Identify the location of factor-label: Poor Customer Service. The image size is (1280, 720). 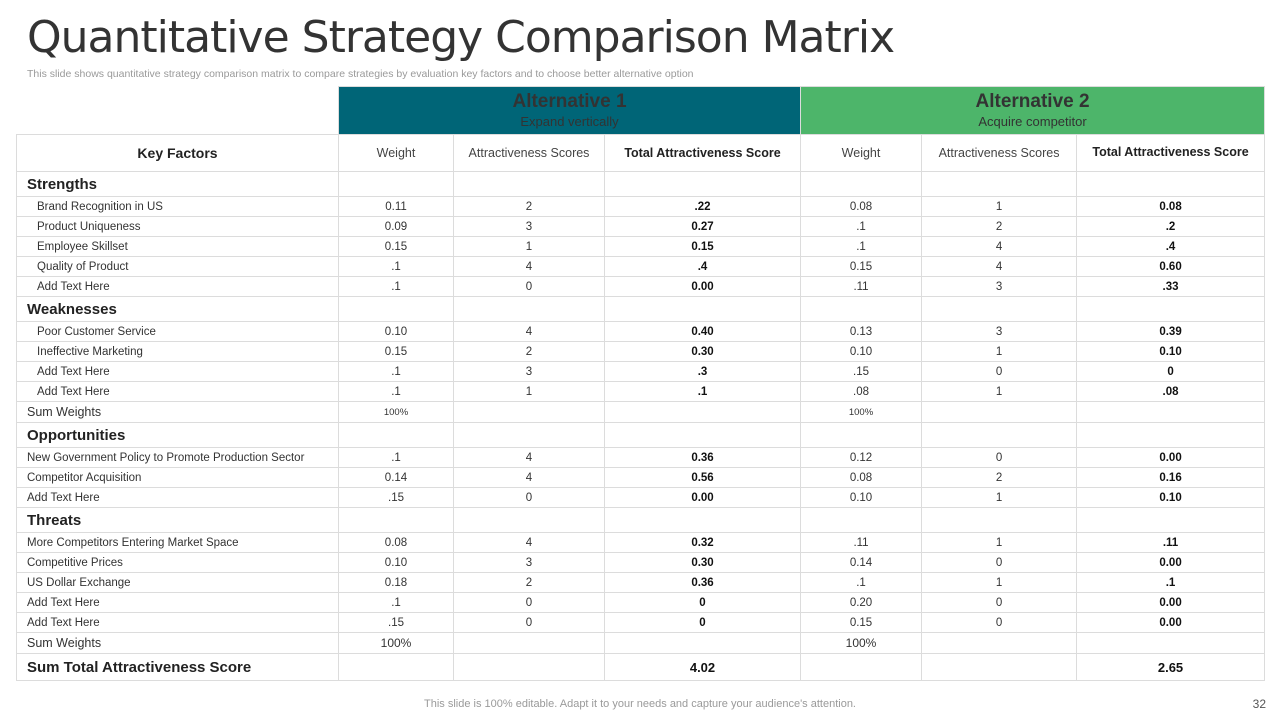
(177, 331).